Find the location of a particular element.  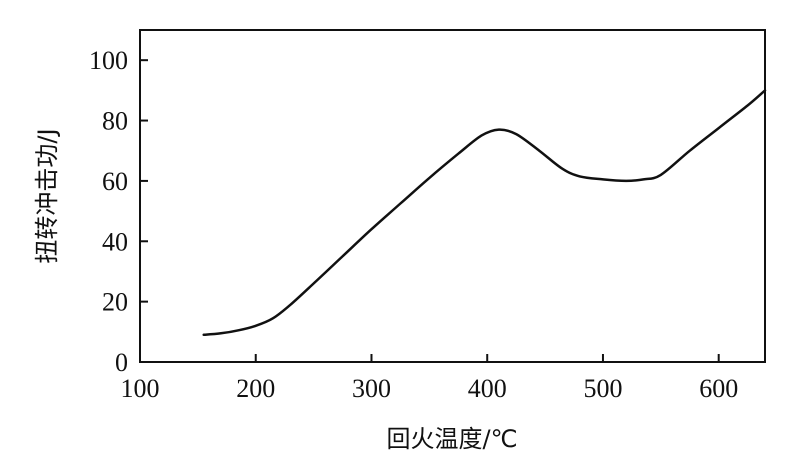

x-axis-ticks: 100 200 300 400 500 600 is located at coordinates (429, 378).